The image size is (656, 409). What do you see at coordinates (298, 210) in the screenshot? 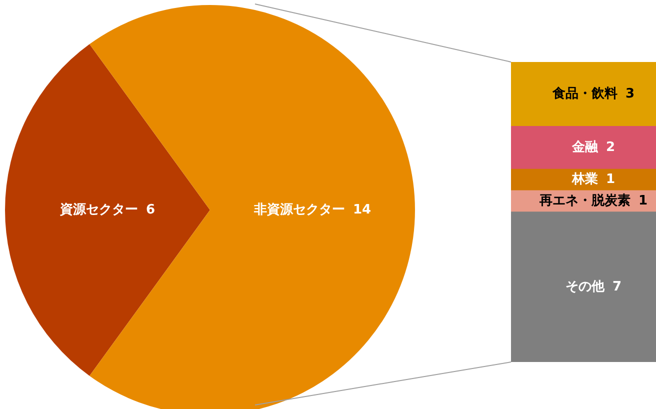
I see `slice-label: 非資源セクター` at bounding box center [298, 210].